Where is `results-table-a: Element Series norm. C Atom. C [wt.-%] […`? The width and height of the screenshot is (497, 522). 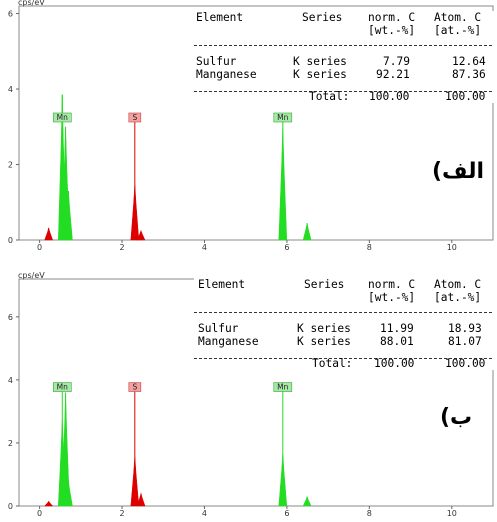 results-table-a: Element Series norm. C Atom. C [wt.-%] [… is located at coordinates (345, 57).